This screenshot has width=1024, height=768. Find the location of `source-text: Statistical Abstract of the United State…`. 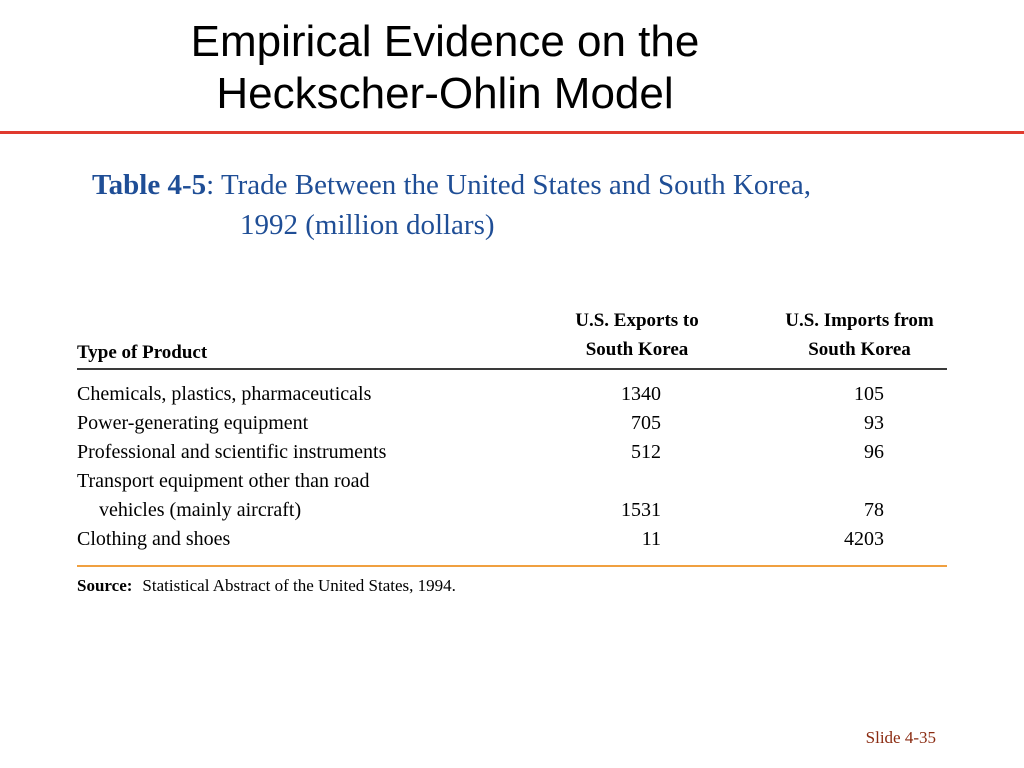

source-text: Statistical Abstract of the United State… is located at coordinates (299, 585).